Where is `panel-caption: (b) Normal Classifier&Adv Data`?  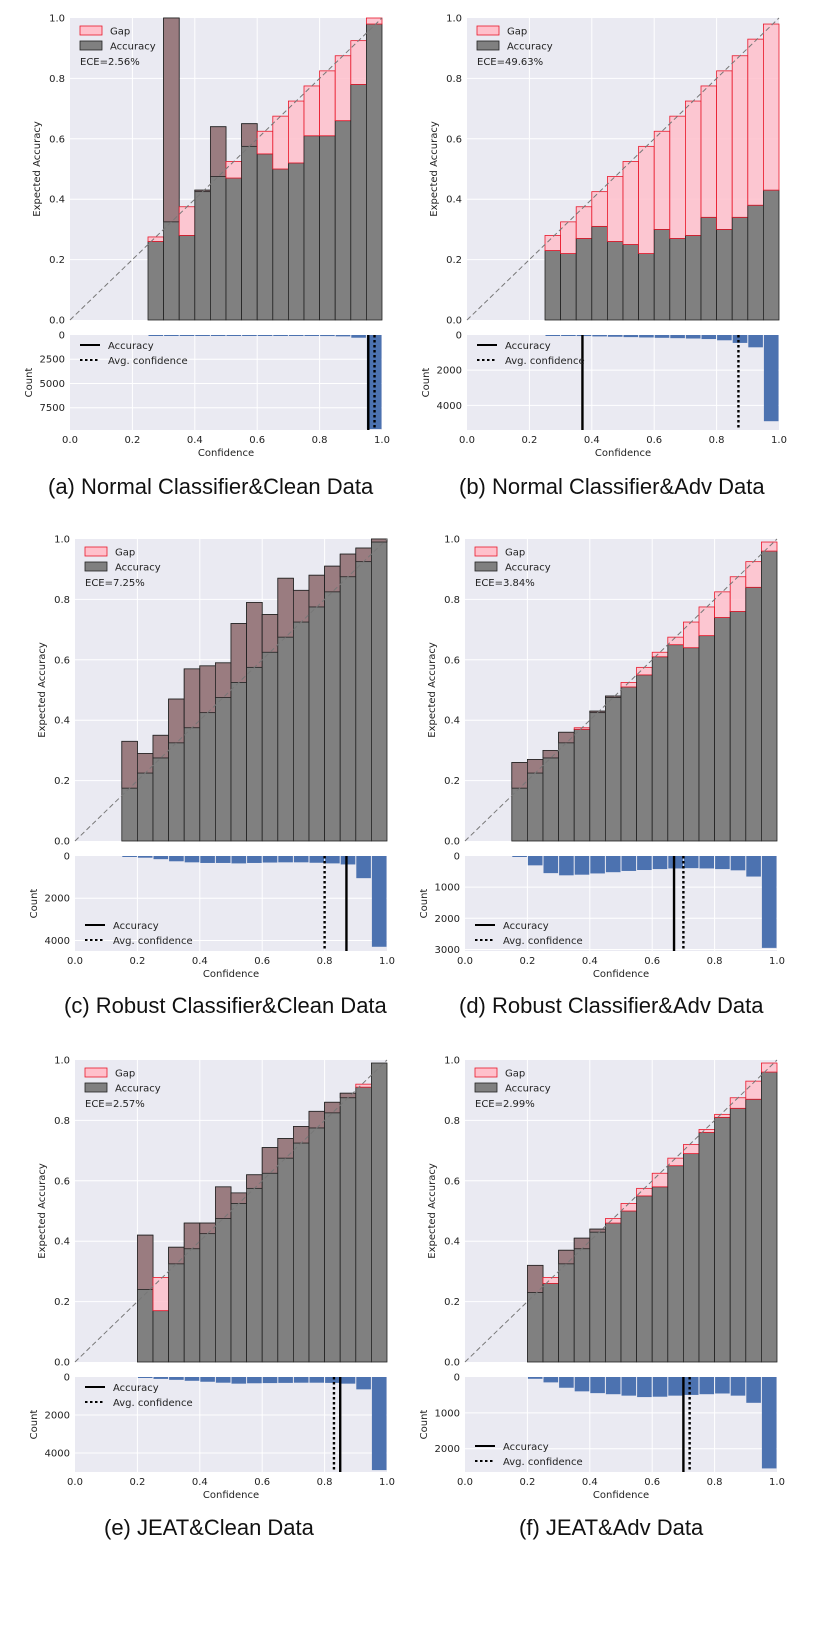 panel-caption: (b) Normal Classifier&Adv Data is located at coordinates (612, 486).